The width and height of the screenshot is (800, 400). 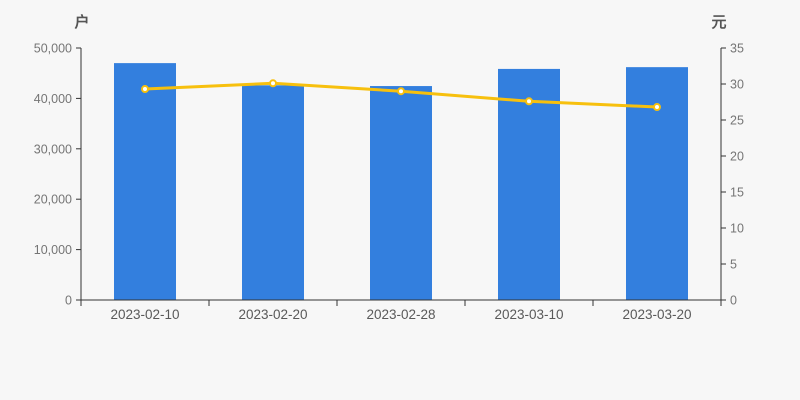 What do you see at coordinates (81, 22) in the screenshot?
I see `left-axis-unit-label: 户` at bounding box center [81, 22].